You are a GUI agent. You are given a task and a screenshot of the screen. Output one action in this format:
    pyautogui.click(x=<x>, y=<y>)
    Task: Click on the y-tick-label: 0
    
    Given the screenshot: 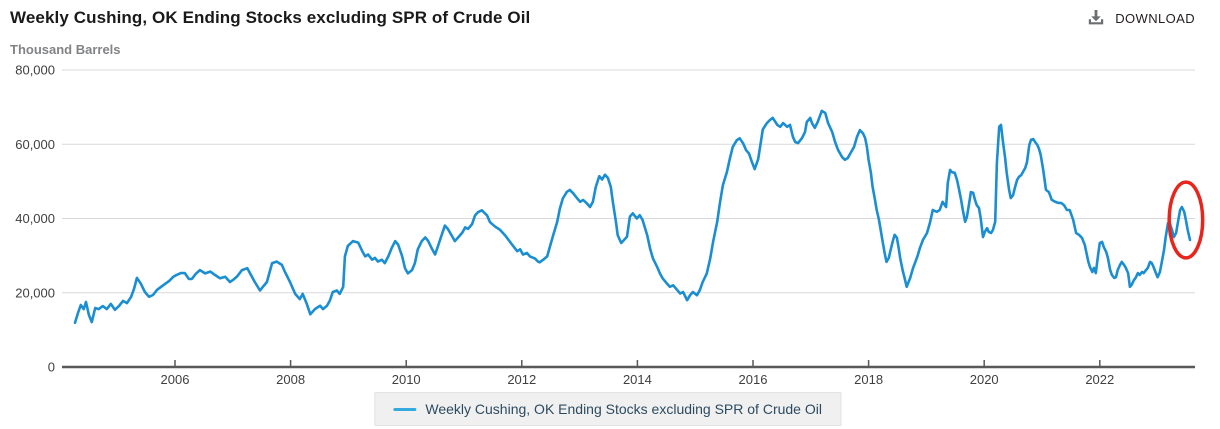 What is the action you would take?
    pyautogui.click(x=51, y=367)
    